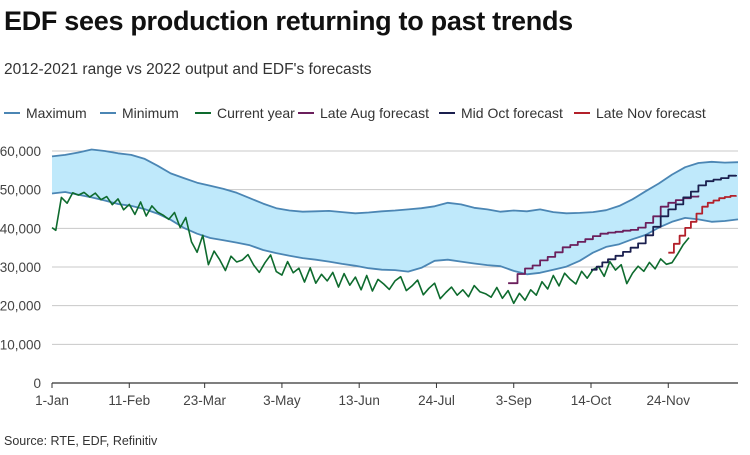 This screenshot has height=455, width=750. What do you see at coordinates (204, 400) in the screenshot?
I see `x-tick-label: 23-Mar` at bounding box center [204, 400].